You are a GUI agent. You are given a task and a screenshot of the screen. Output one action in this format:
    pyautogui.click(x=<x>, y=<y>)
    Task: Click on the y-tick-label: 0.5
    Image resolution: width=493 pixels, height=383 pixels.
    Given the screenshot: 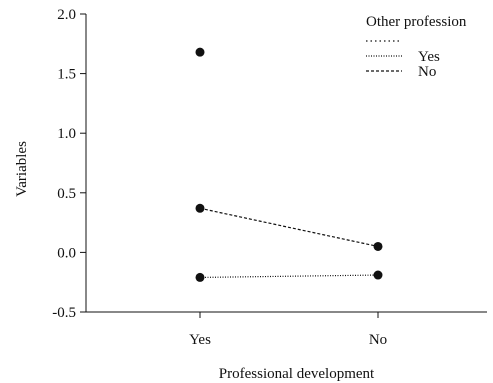 What is the action you would take?
    pyautogui.click(x=66, y=194)
    